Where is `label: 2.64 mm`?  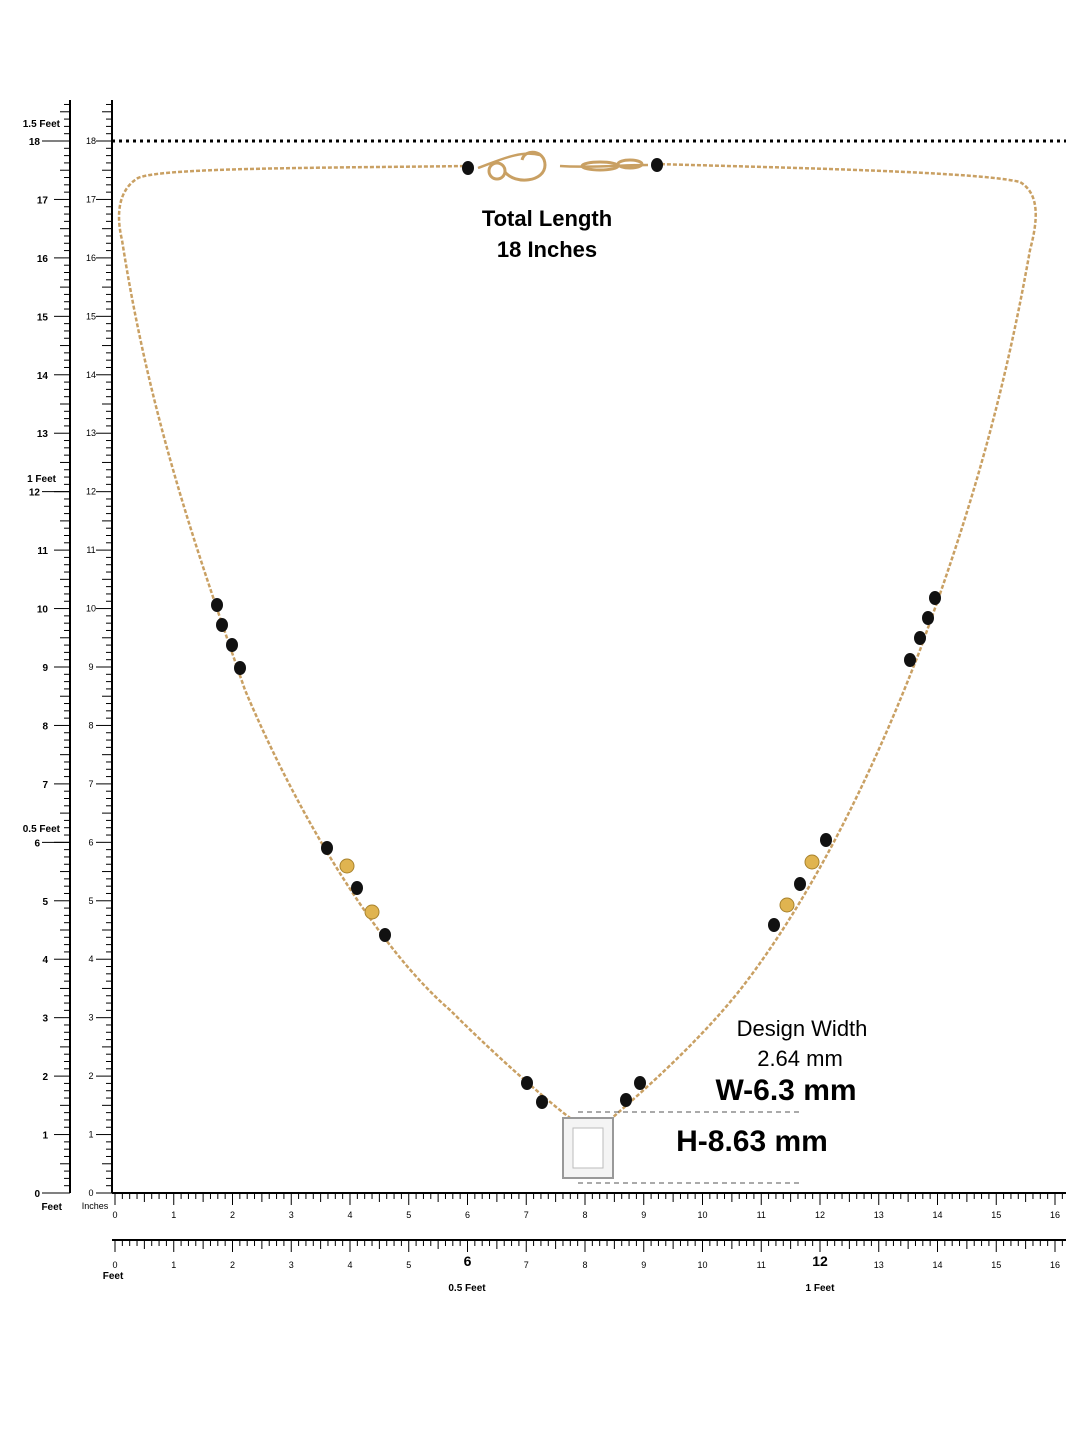
label: 2.64 mm is located at coordinates (800, 1058).